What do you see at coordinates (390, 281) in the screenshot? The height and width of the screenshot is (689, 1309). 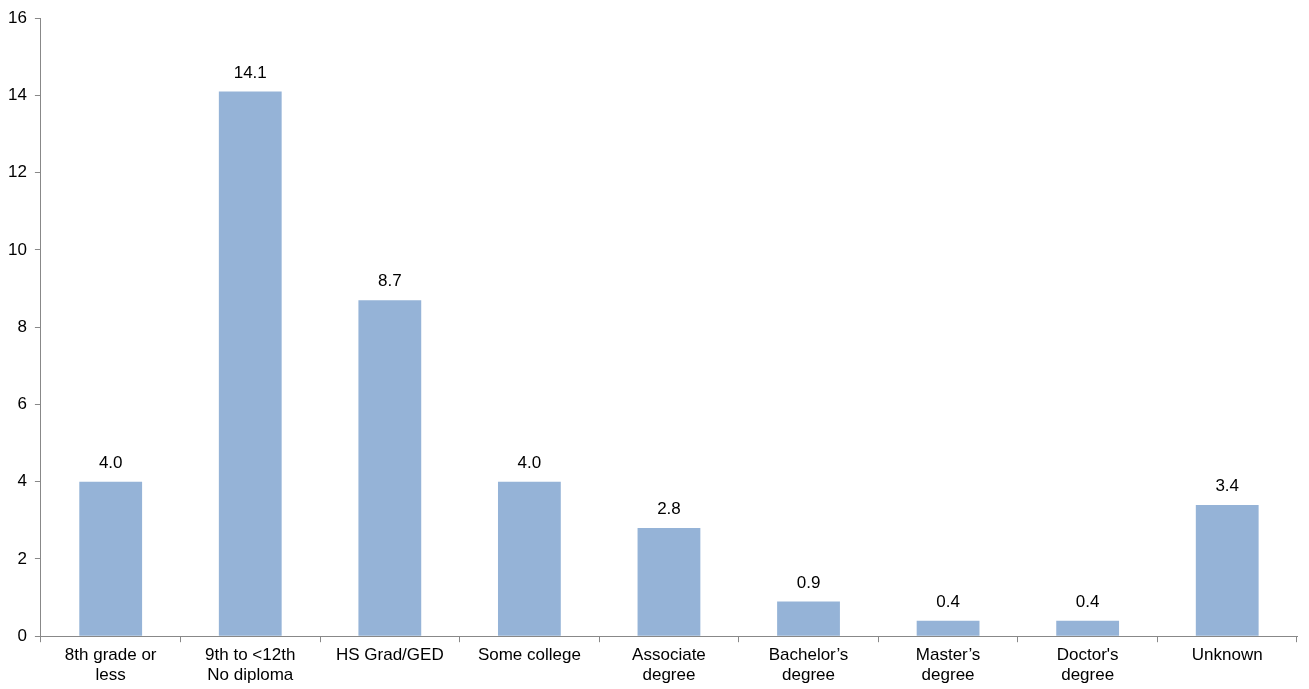 I see `data-label: 8.7` at bounding box center [390, 281].